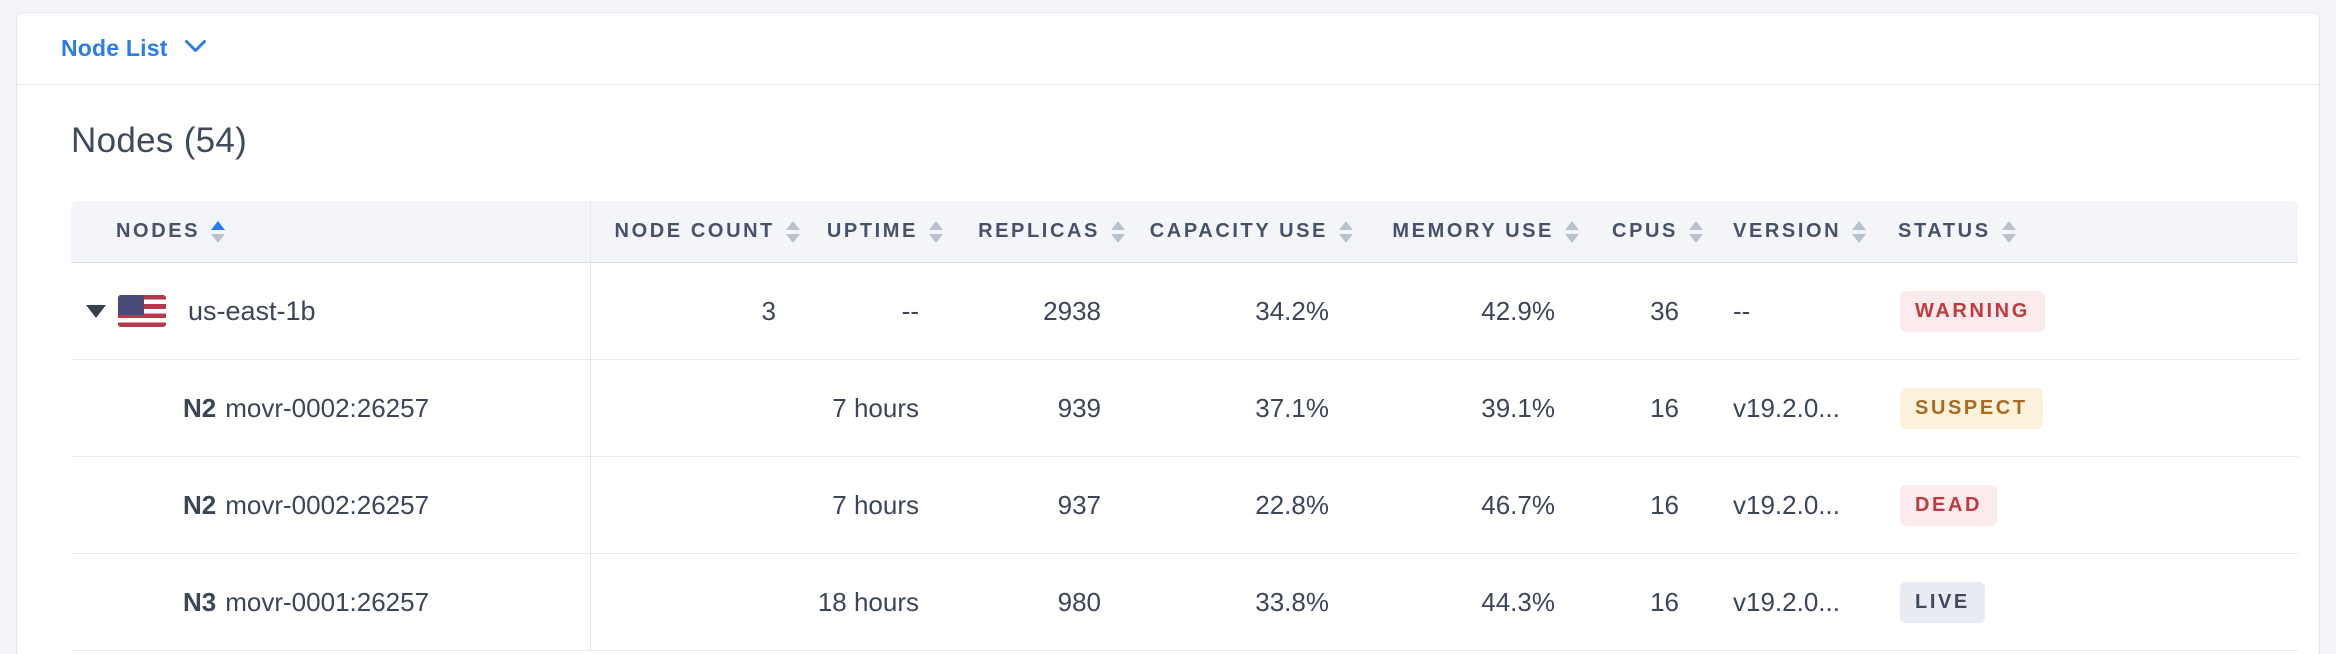 Image resolution: width=2336 pixels, height=654 pixels. What do you see at coordinates (698, 231) in the screenshot?
I see `column-header-node-count: NODE COUNT` at bounding box center [698, 231].